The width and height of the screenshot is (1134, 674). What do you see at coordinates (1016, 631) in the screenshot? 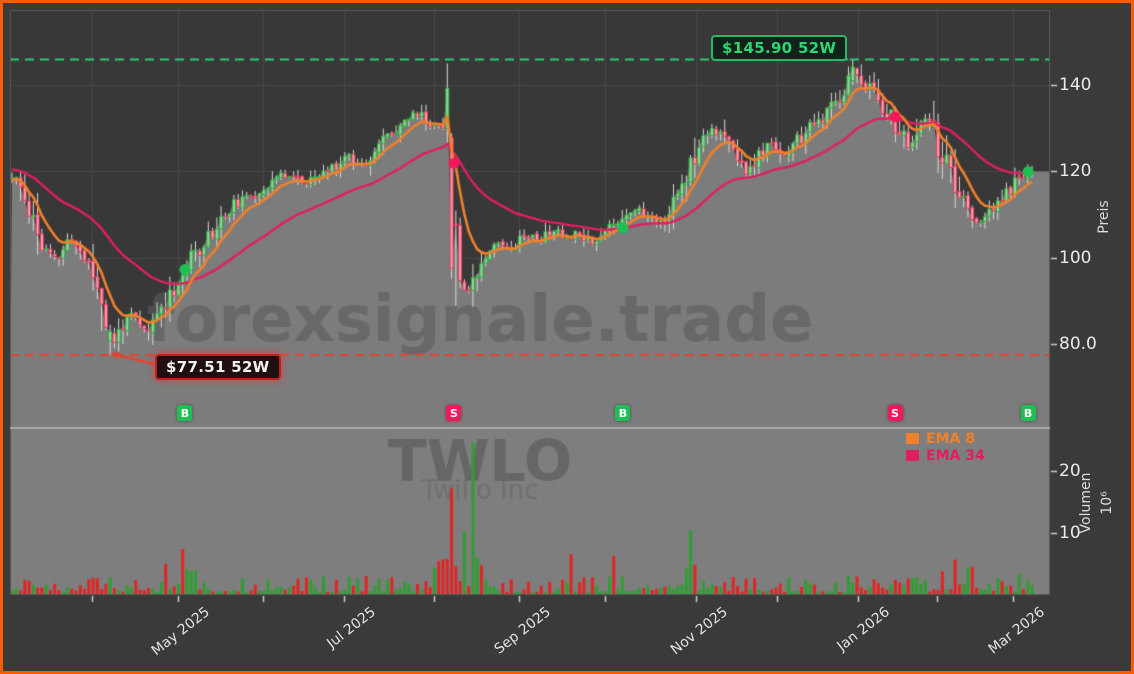
I see `x-axis-month-label: Mar 2026` at bounding box center [1016, 631].